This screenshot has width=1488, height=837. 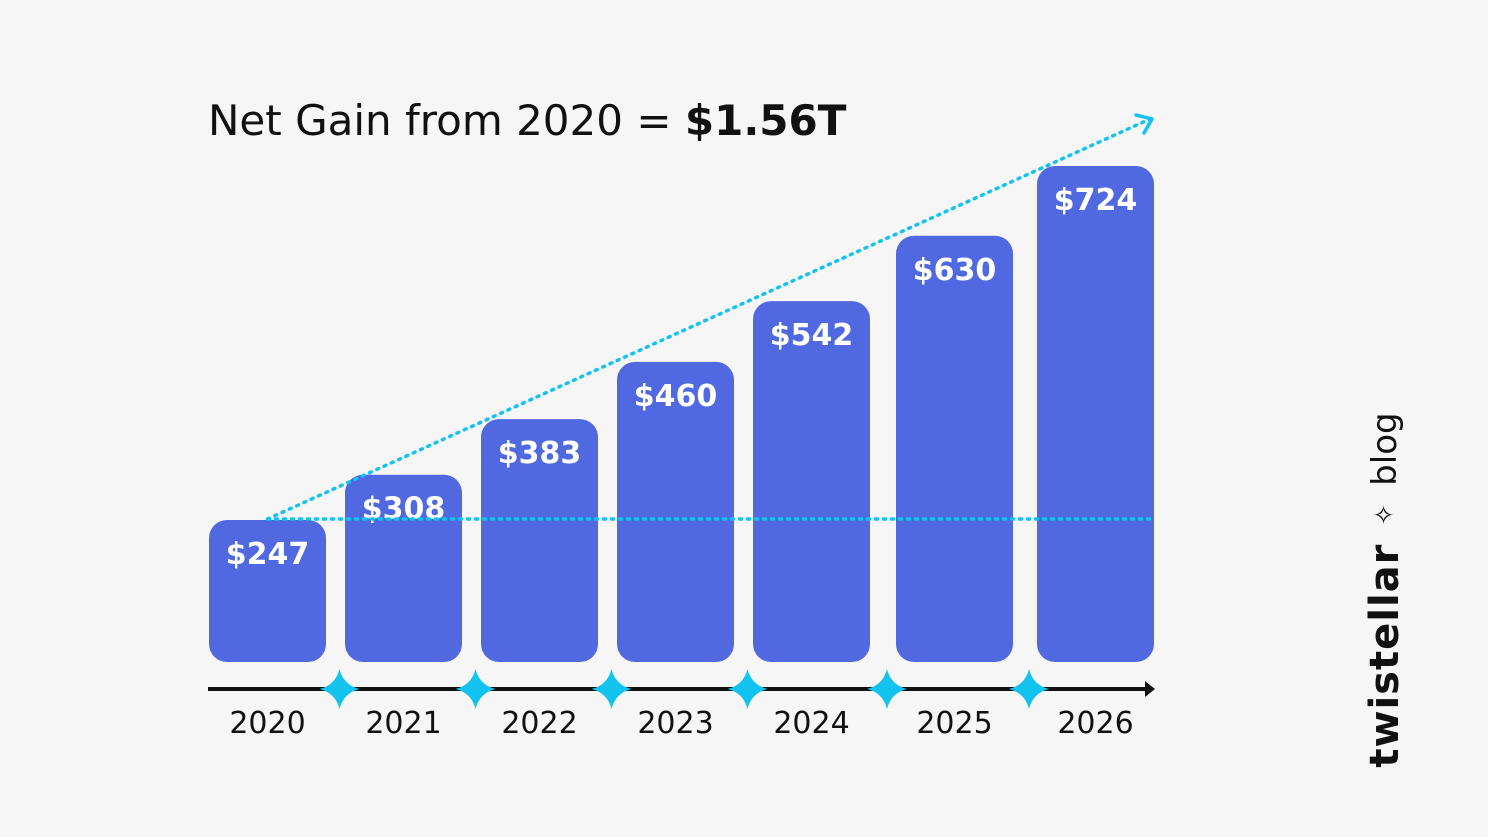 What do you see at coordinates (955, 270) in the screenshot?
I see `bar-value-label: $630` at bounding box center [955, 270].